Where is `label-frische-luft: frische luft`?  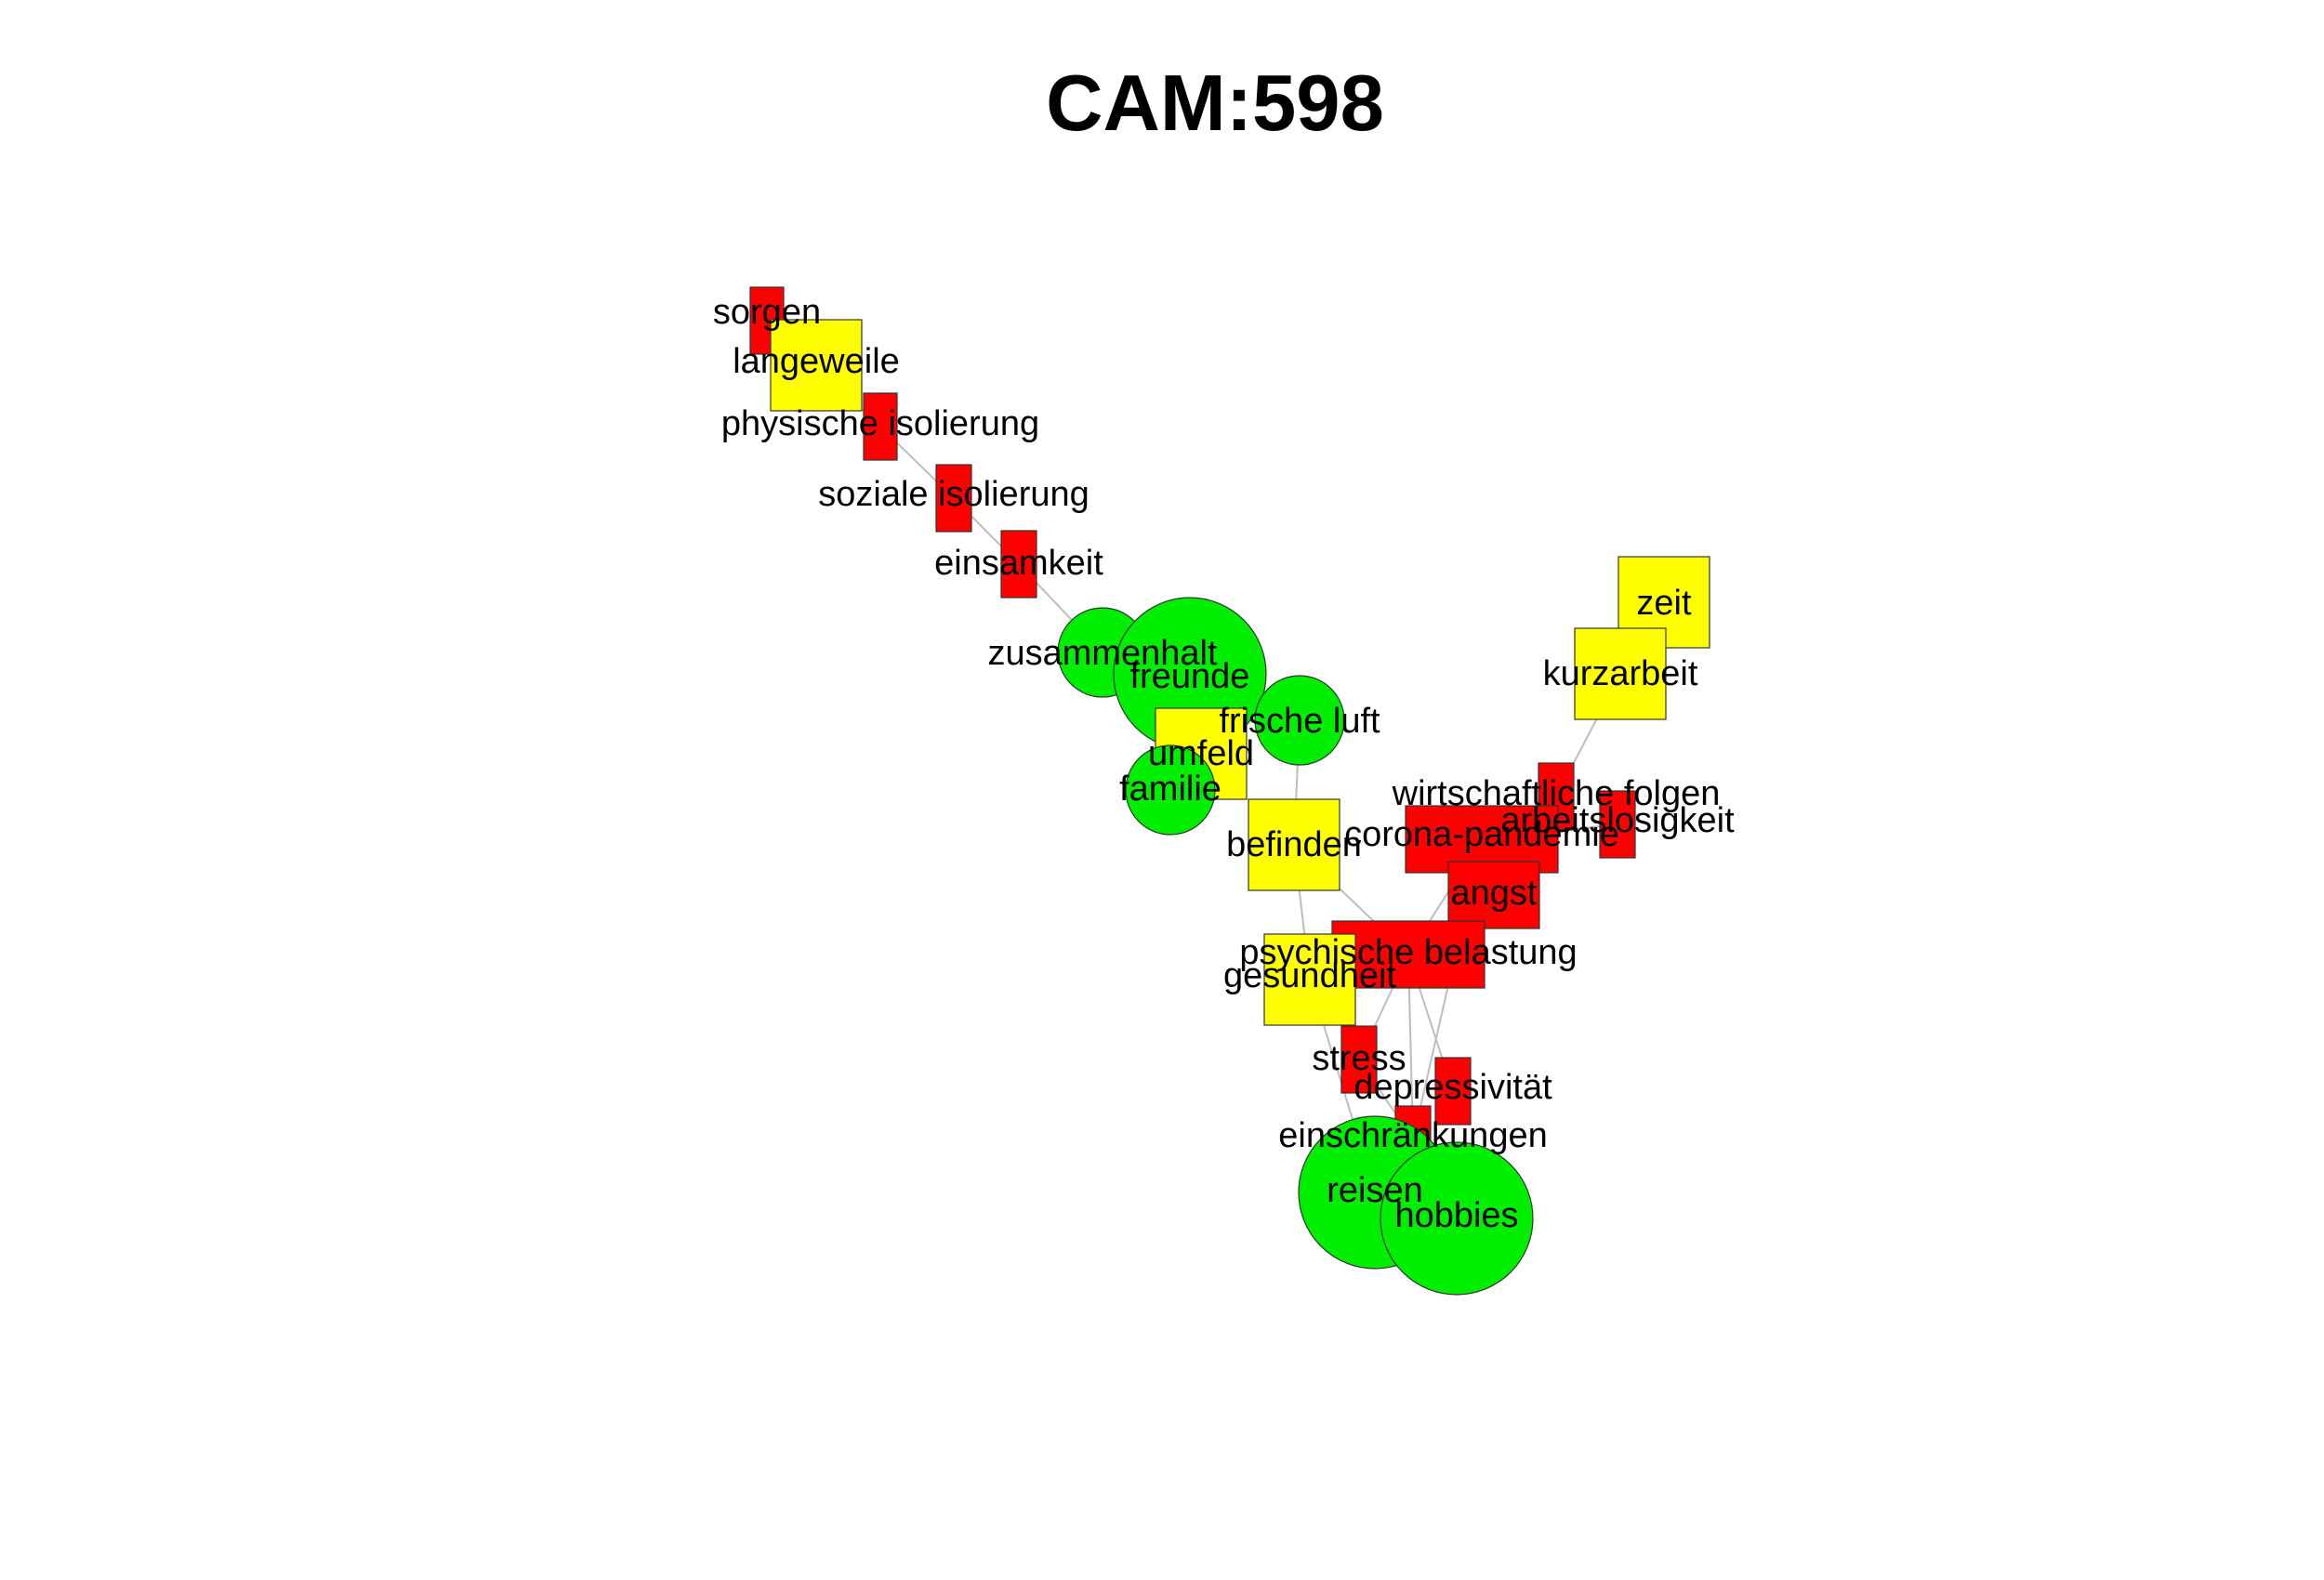 label-frische-luft: frische luft is located at coordinates (1299, 721).